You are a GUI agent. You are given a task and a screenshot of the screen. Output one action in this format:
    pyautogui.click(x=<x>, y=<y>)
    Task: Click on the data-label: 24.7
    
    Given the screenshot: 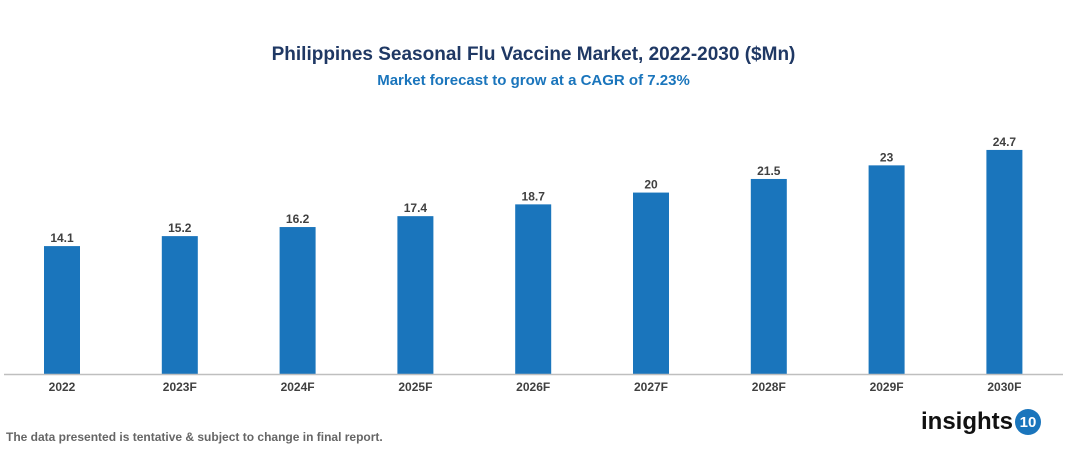 What is the action you would take?
    pyautogui.click(x=1005, y=142)
    